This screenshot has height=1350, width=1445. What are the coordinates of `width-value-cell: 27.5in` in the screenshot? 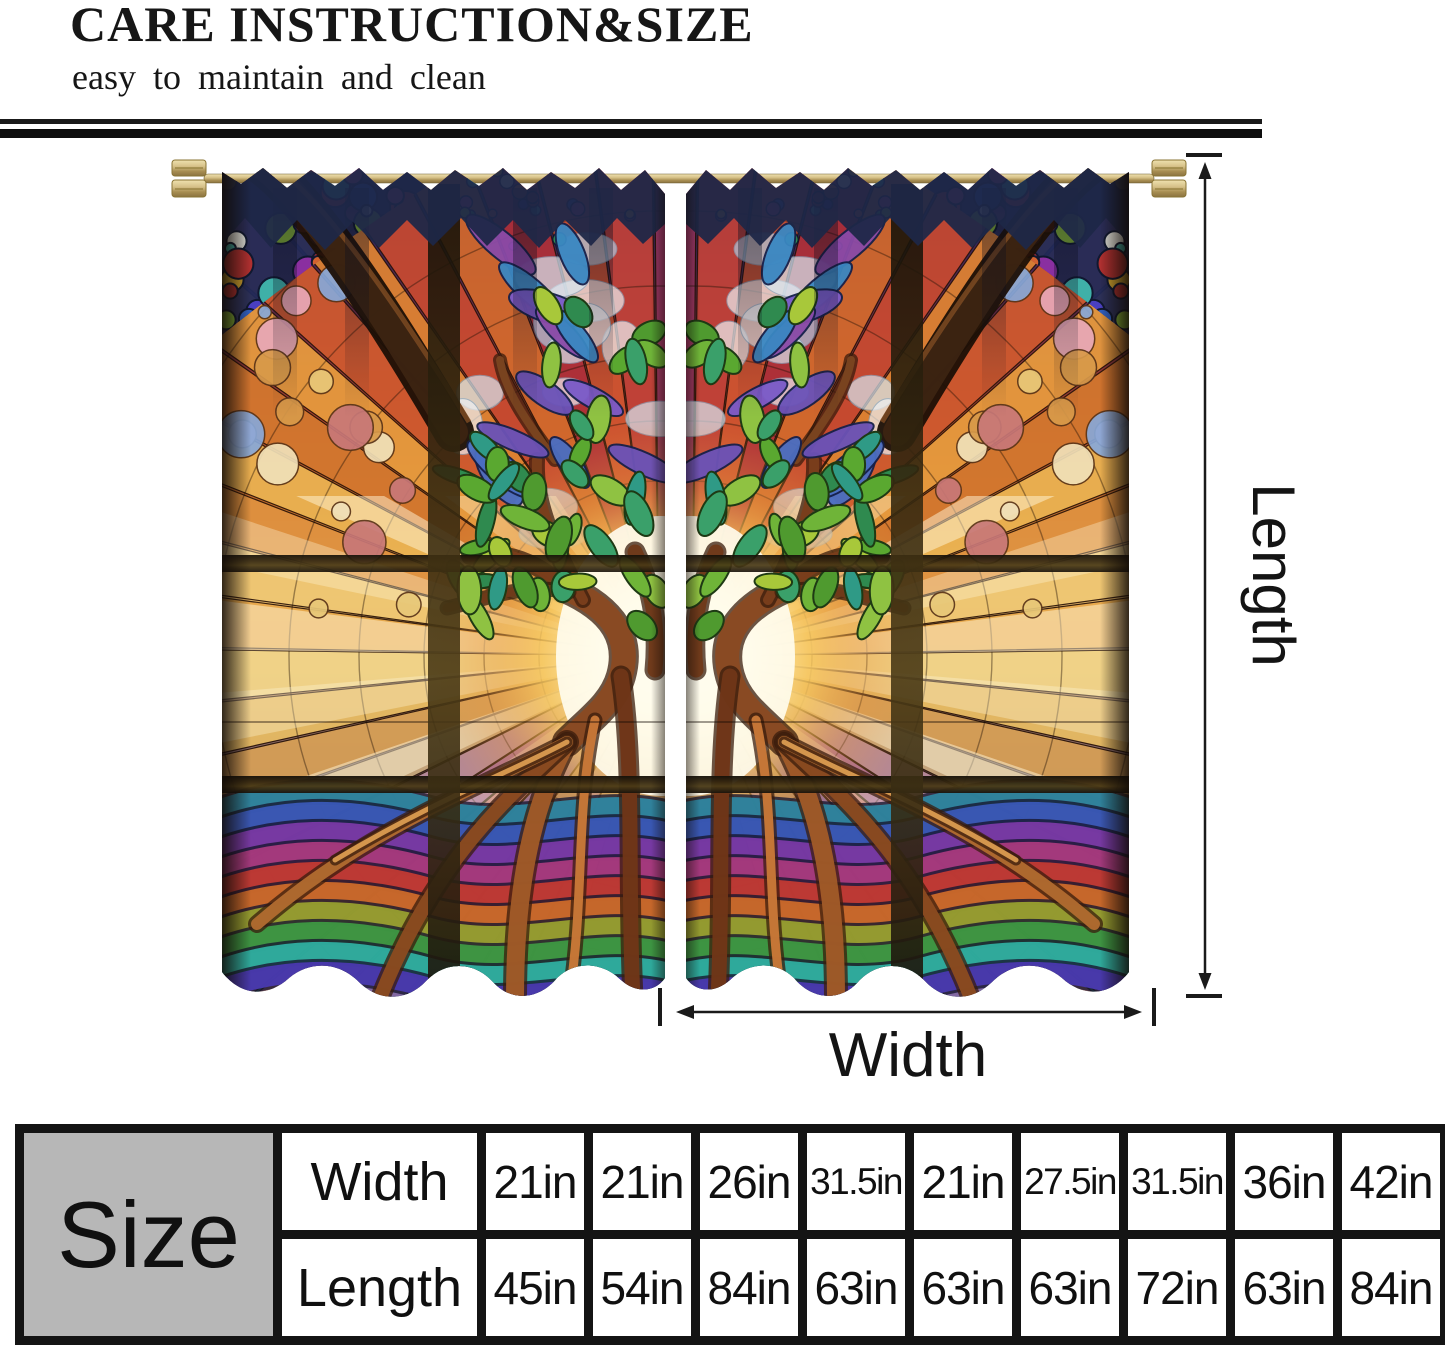 It's located at (1070, 1181).